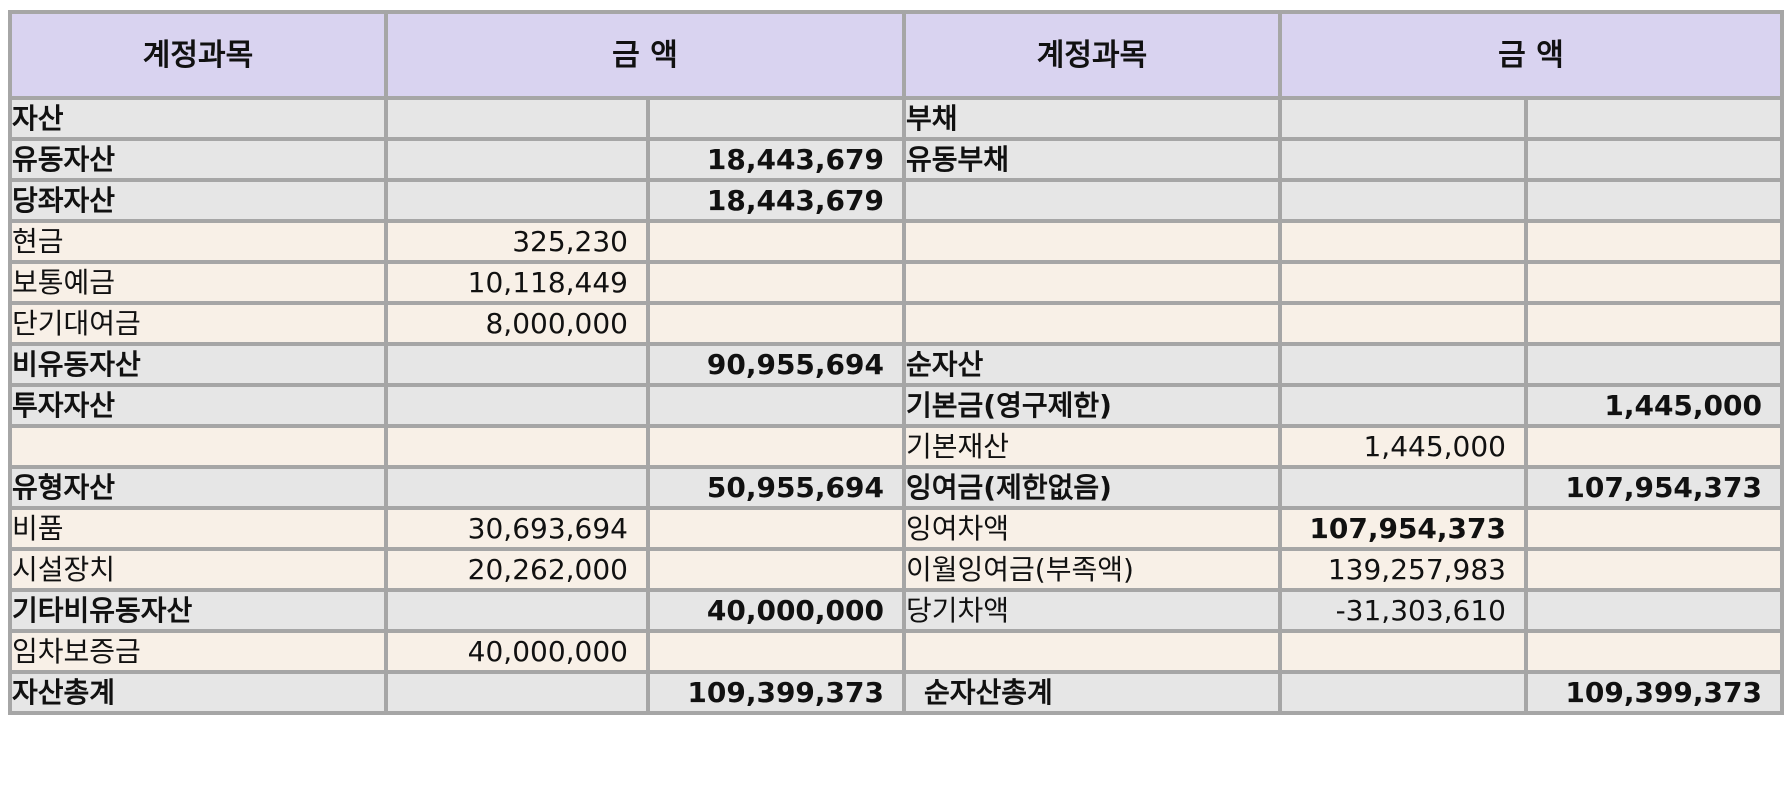 The image size is (1788, 796). What do you see at coordinates (1403, 569) in the screenshot?
I see `right-sub-amount: 139,257,983` at bounding box center [1403, 569].